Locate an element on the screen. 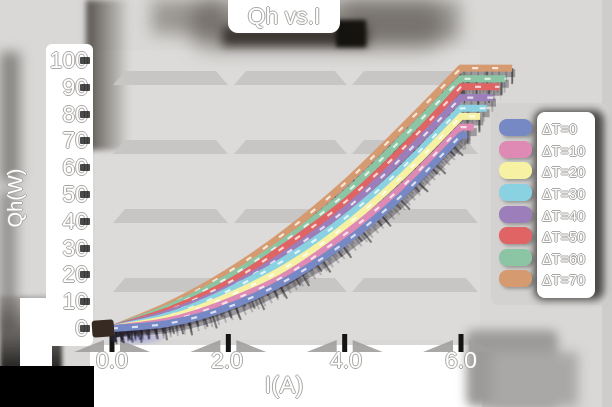  legend-label: ΔT=50 is located at coordinates (564, 238).